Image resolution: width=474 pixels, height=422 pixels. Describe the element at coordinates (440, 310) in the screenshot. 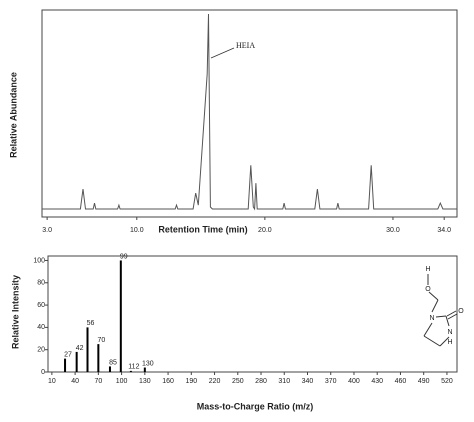

I see `molecule` at that location.